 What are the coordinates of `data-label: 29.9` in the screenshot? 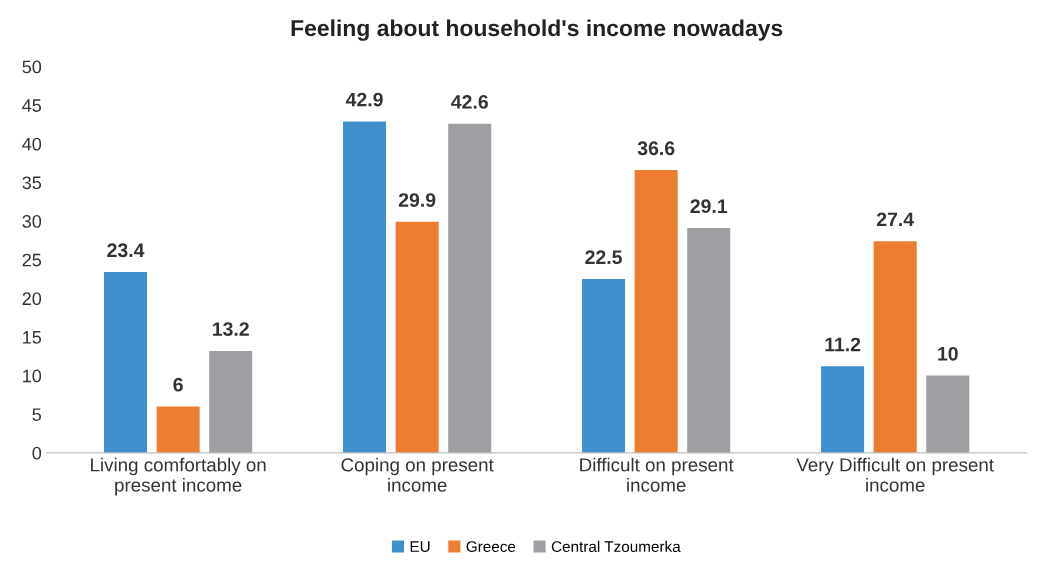 It's located at (417, 200).